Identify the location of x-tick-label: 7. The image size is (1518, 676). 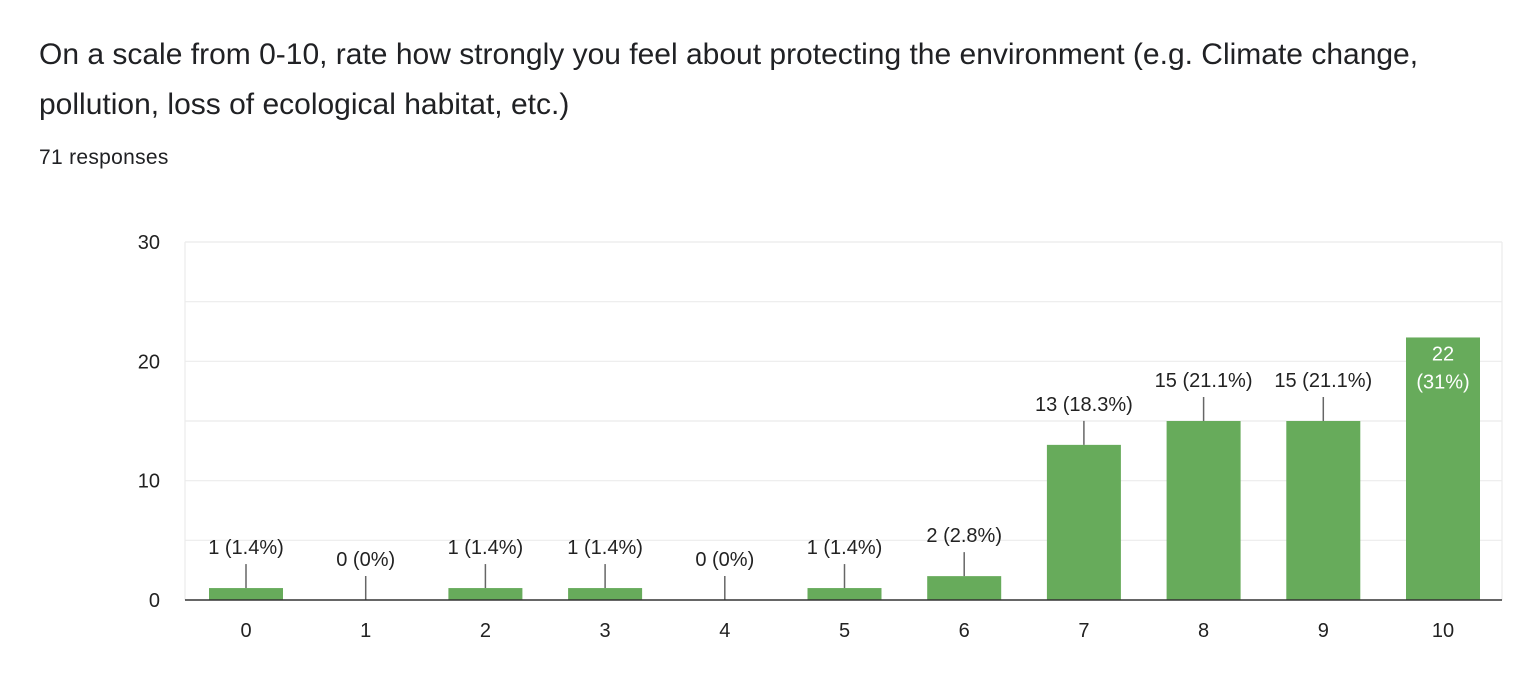
(1083, 631).